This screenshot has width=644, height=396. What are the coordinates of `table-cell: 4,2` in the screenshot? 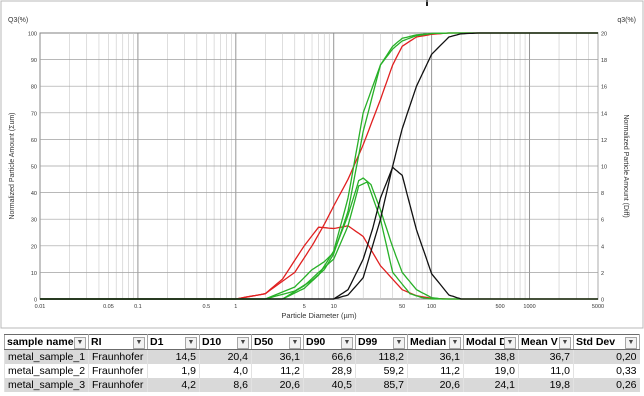 It's located at (173, 385).